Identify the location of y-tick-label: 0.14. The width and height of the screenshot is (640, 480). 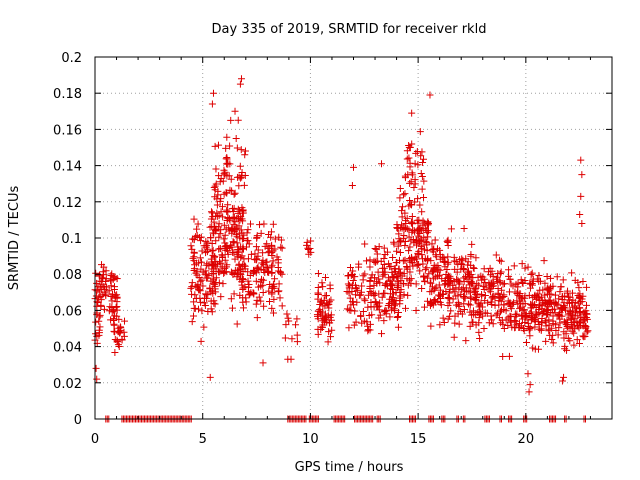
(67, 167).